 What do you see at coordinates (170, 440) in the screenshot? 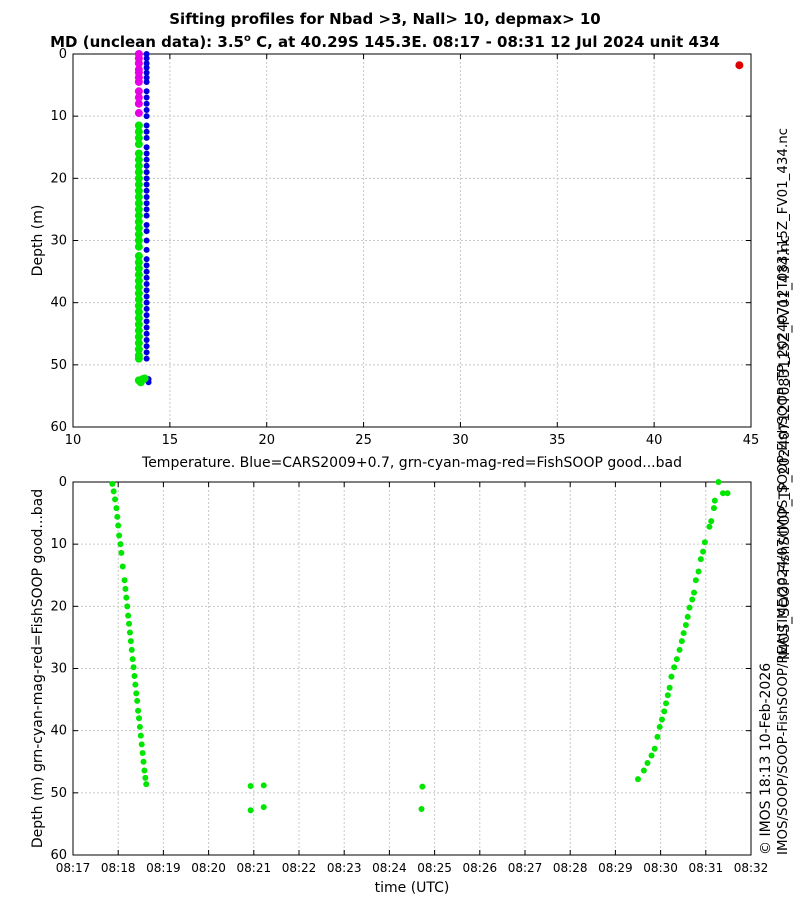
I see `x-tick-label: 15` at bounding box center [170, 440].